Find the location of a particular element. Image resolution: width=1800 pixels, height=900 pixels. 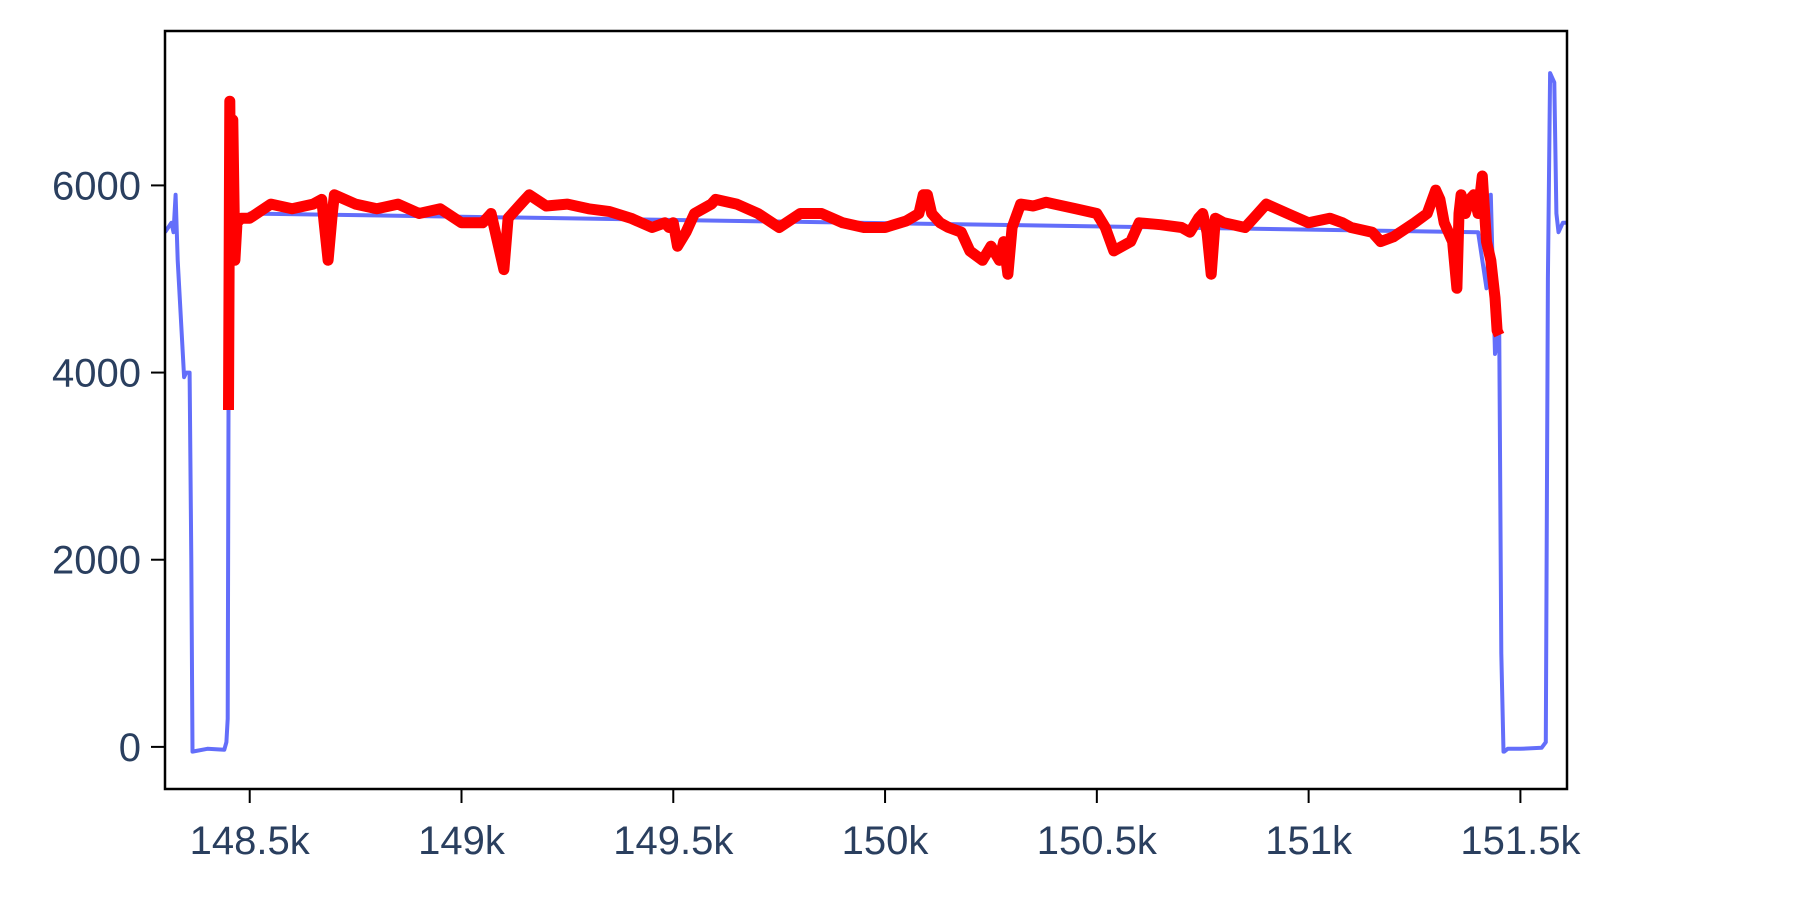

x-tick-label: 150.5k is located at coordinates (1097, 841).